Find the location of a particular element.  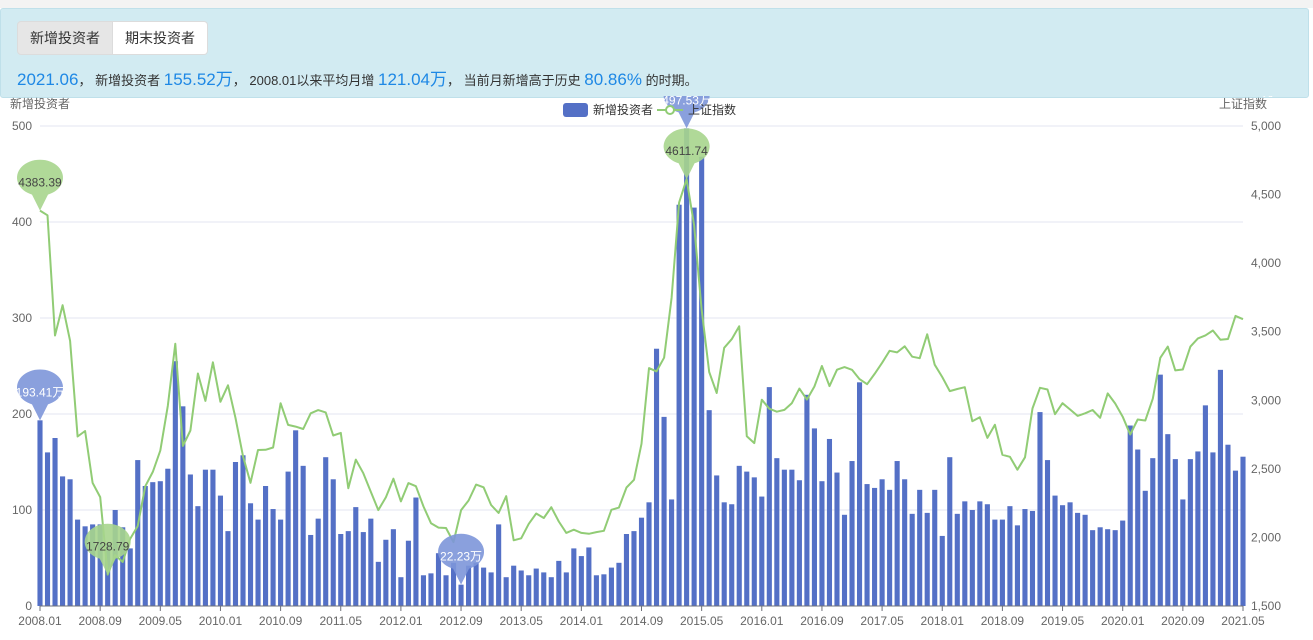

legend-swatch-line-dot is located at coordinates (670, 110).